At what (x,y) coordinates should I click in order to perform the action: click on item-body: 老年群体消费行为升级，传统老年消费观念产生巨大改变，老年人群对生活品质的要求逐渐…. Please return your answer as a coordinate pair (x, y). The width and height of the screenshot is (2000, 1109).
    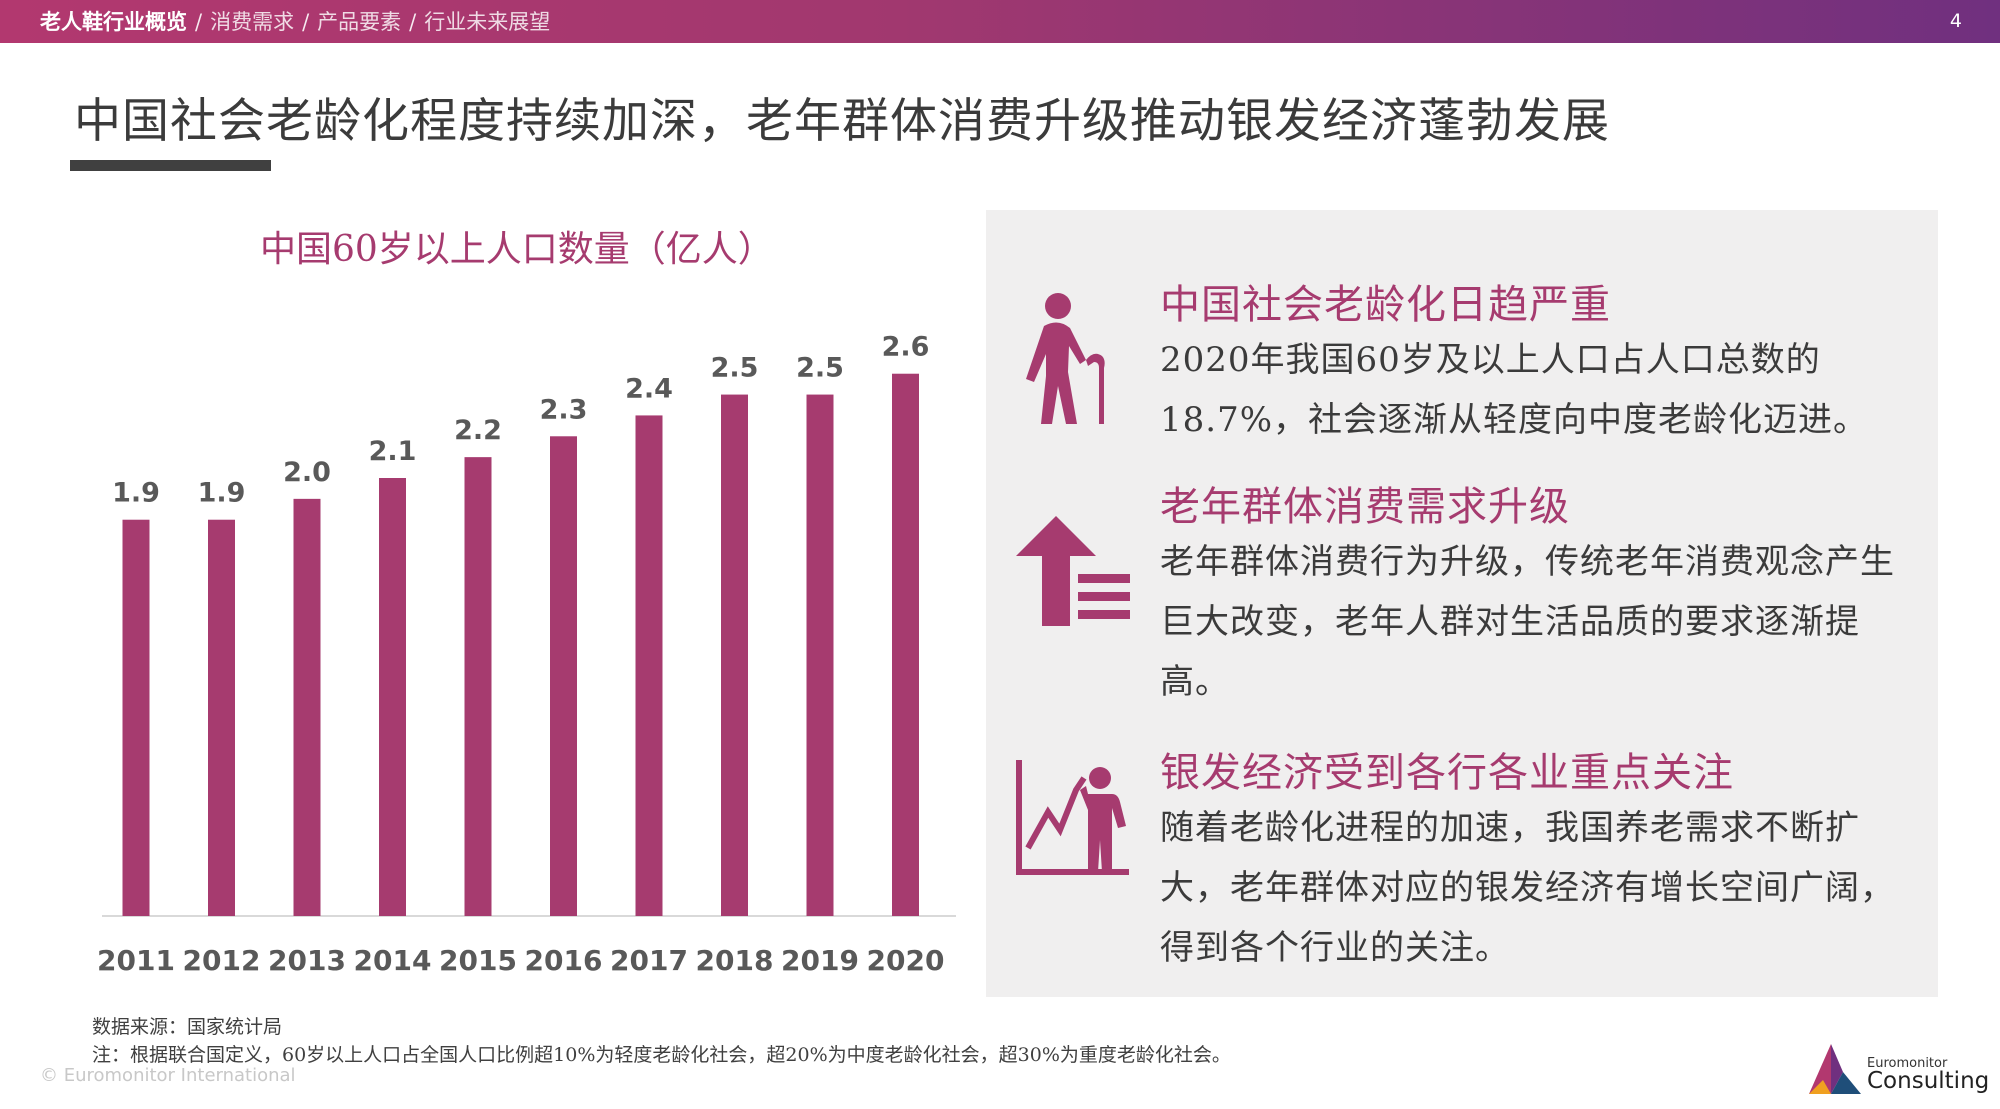
    Looking at the image, I should click on (1527, 622).